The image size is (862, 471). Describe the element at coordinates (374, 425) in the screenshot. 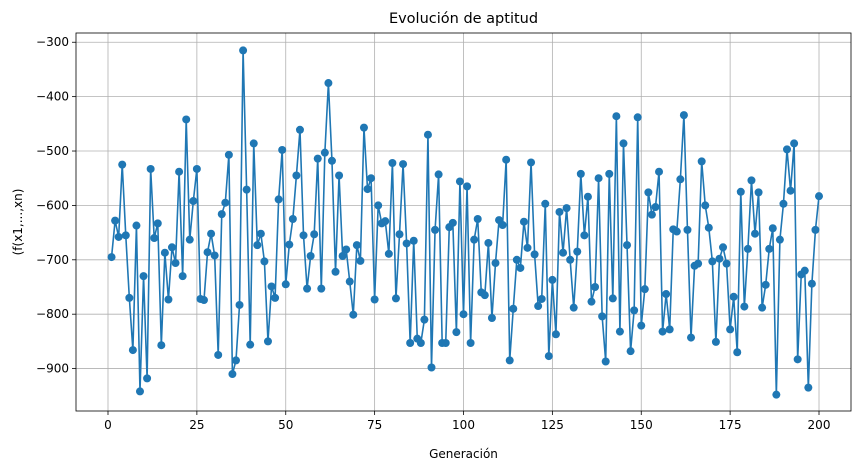

I see `x-tick-label: 75` at that location.